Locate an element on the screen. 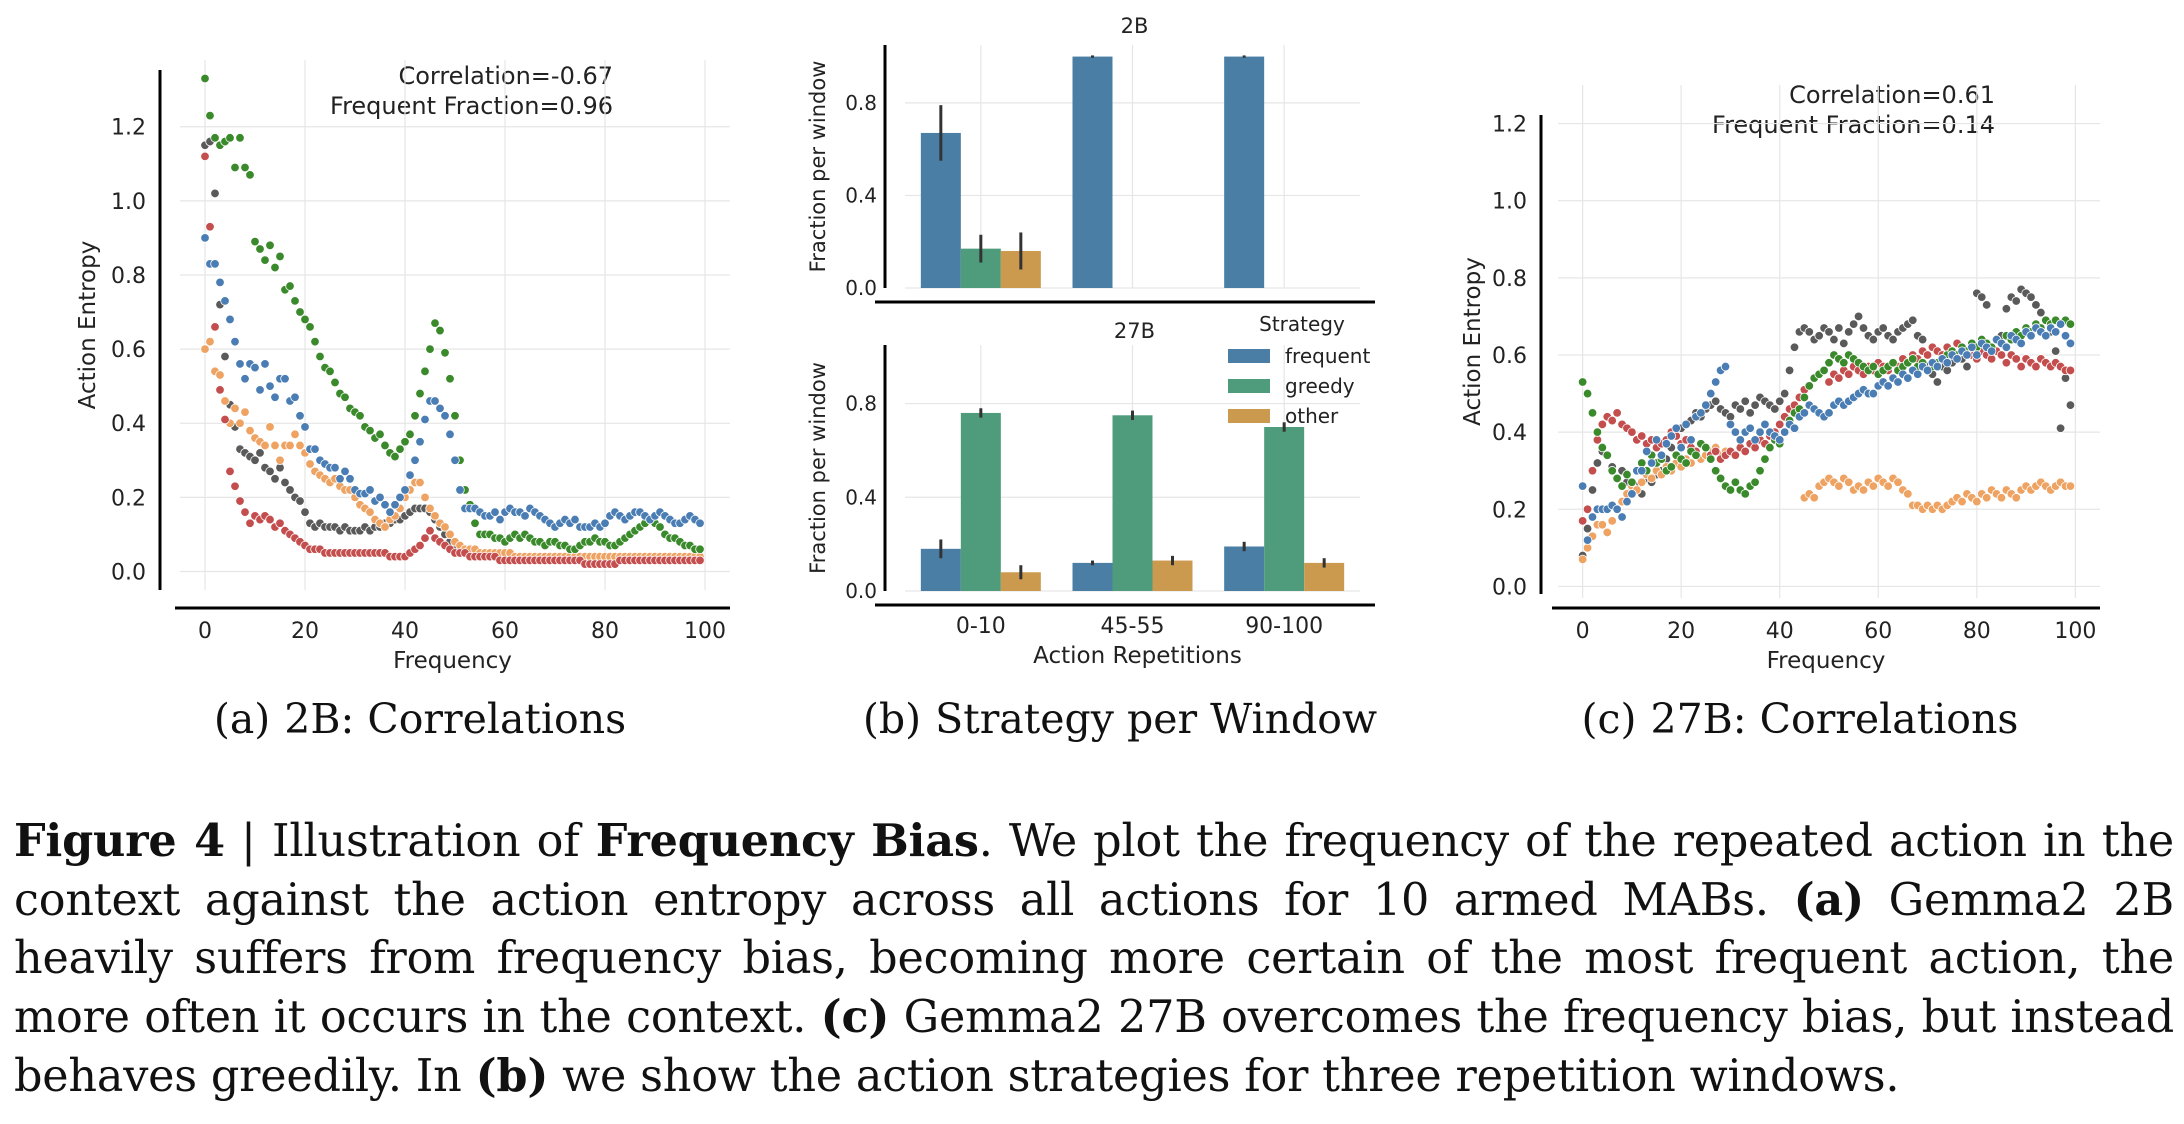  x-tick-label: 60 is located at coordinates (505, 631).